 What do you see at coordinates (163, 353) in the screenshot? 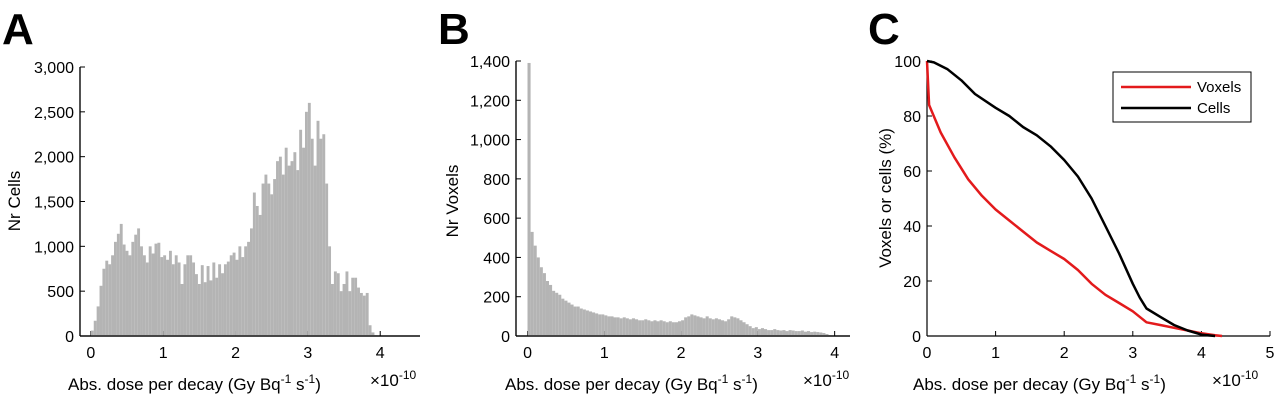
I see `x-tick-label: 1` at bounding box center [163, 353].